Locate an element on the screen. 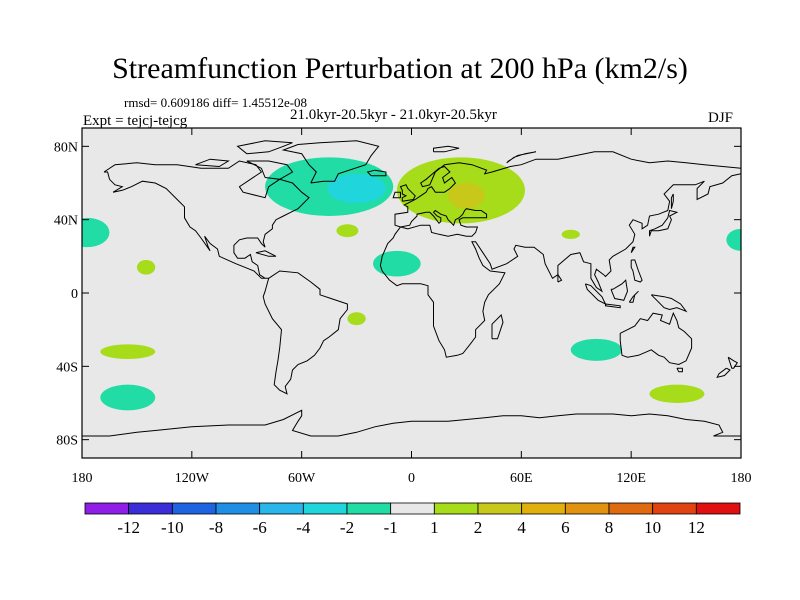 The height and width of the screenshot is (600, 800). anomaly-mid-atlantic-positive is located at coordinates (347, 231).